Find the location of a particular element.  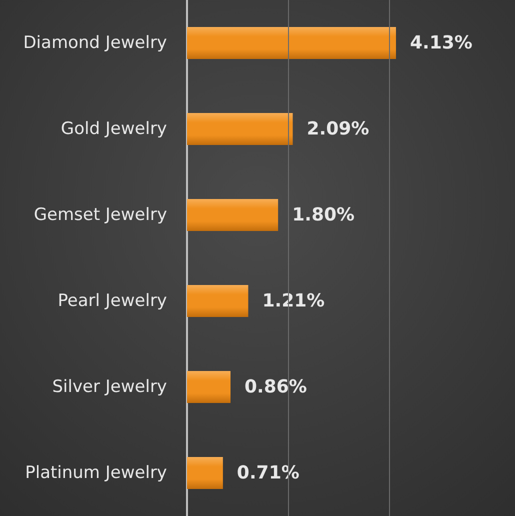

data-label: 1.21% is located at coordinates (293, 301).